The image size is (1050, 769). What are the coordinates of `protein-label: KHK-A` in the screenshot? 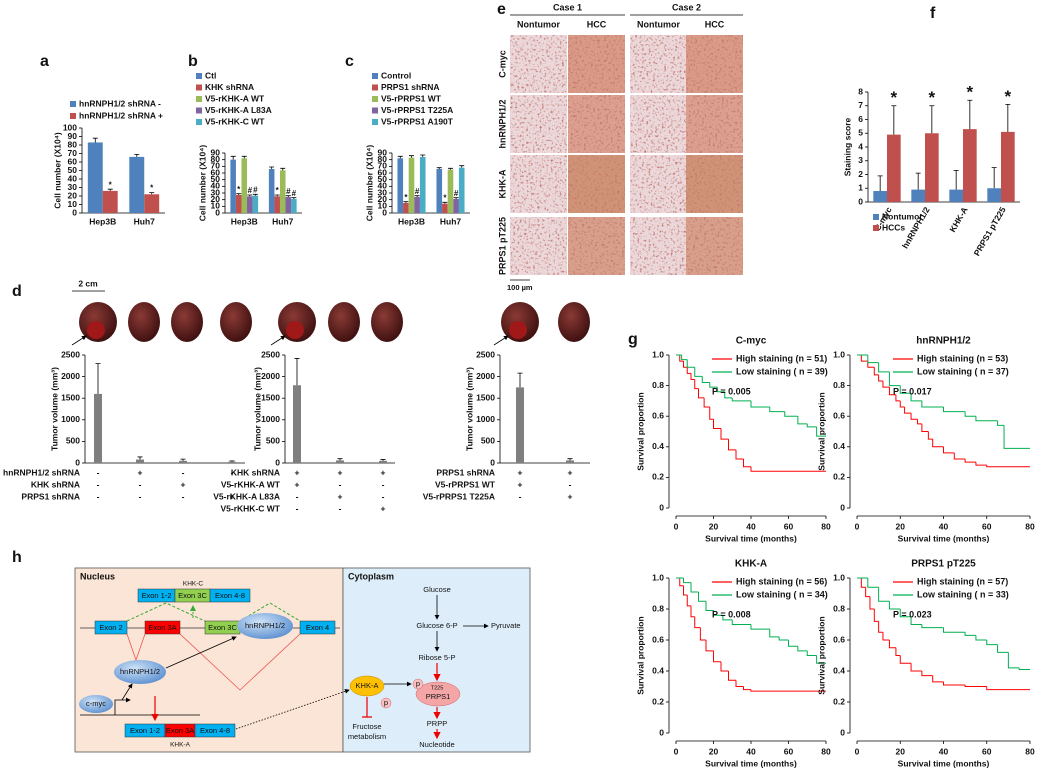 It's located at (367, 685).